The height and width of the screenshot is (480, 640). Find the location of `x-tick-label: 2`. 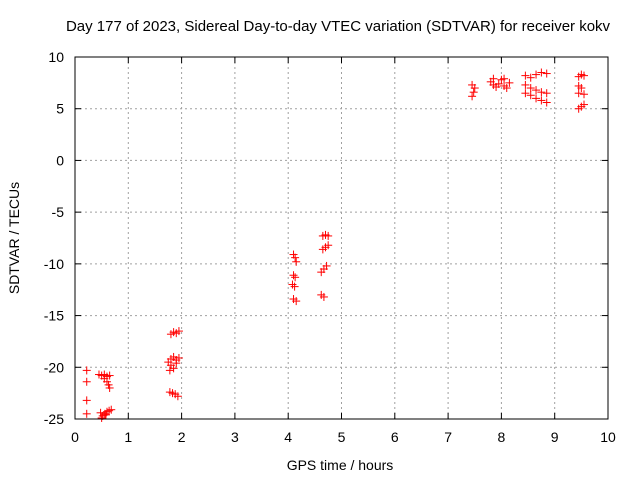

x-tick-label: 2 is located at coordinates (182, 437).